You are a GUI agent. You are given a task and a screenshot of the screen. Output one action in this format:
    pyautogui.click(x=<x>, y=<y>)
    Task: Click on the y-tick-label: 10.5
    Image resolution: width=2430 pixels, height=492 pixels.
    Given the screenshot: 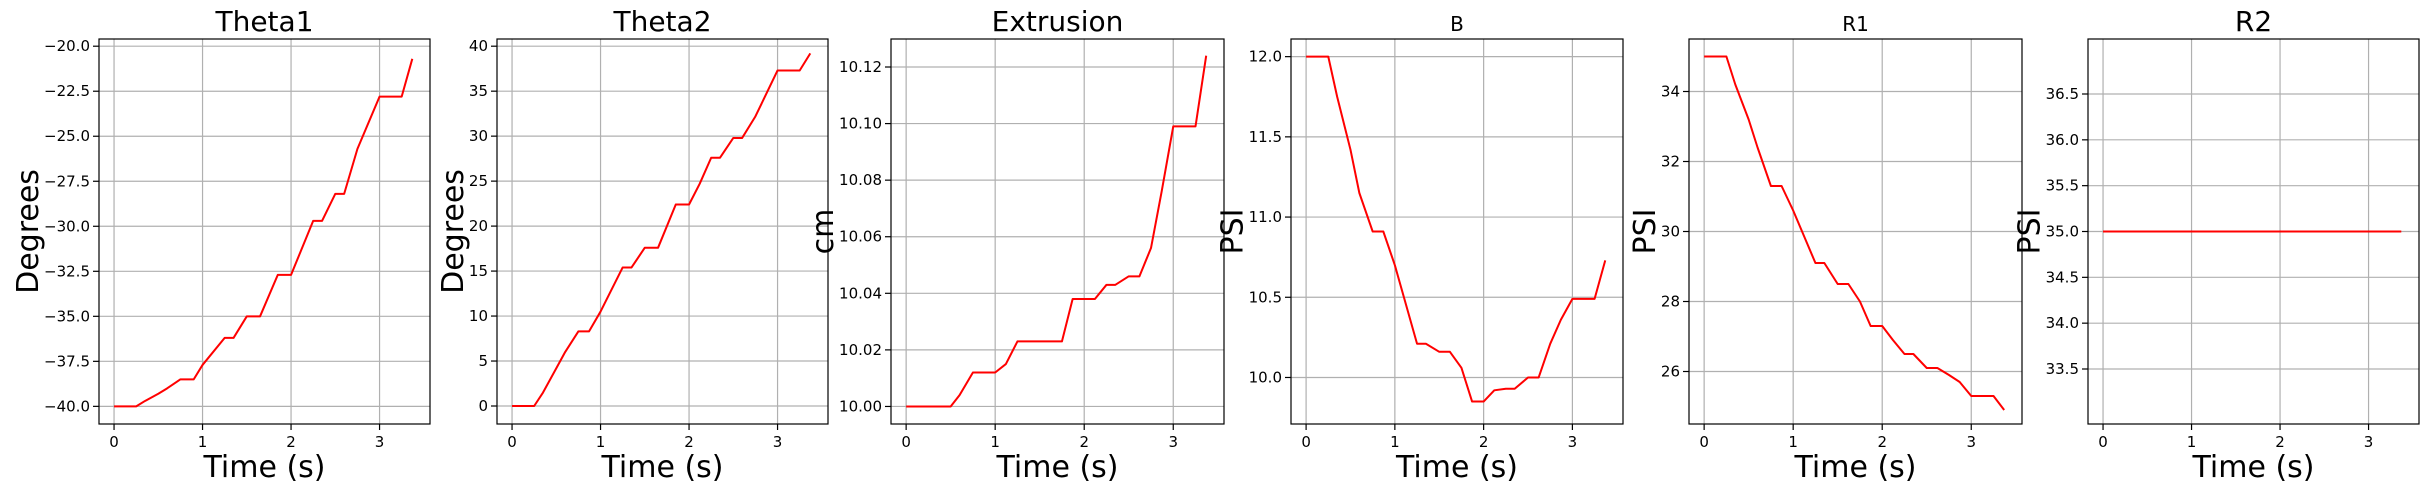 What is the action you would take?
    pyautogui.click(x=1265, y=297)
    